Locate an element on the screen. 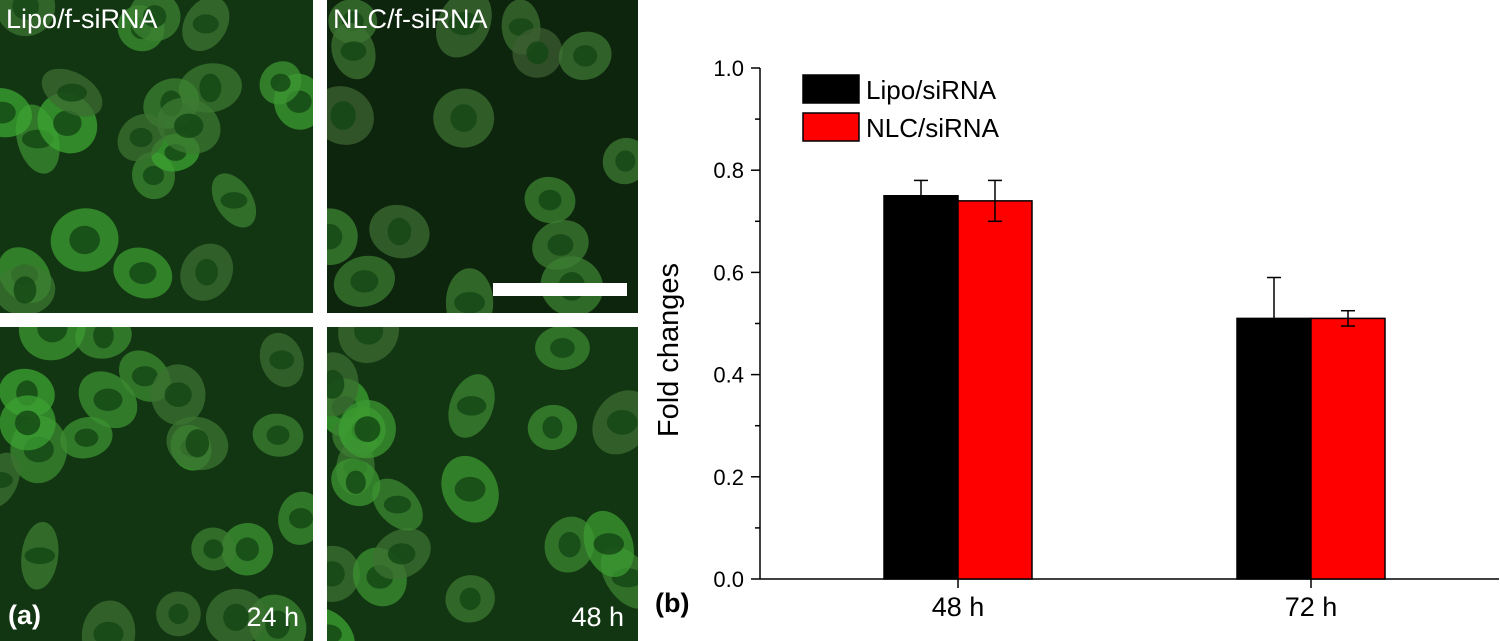 This screenshot has height=641, width=1500. x-tick-label: 48 h is located at coordinates (958, 607).